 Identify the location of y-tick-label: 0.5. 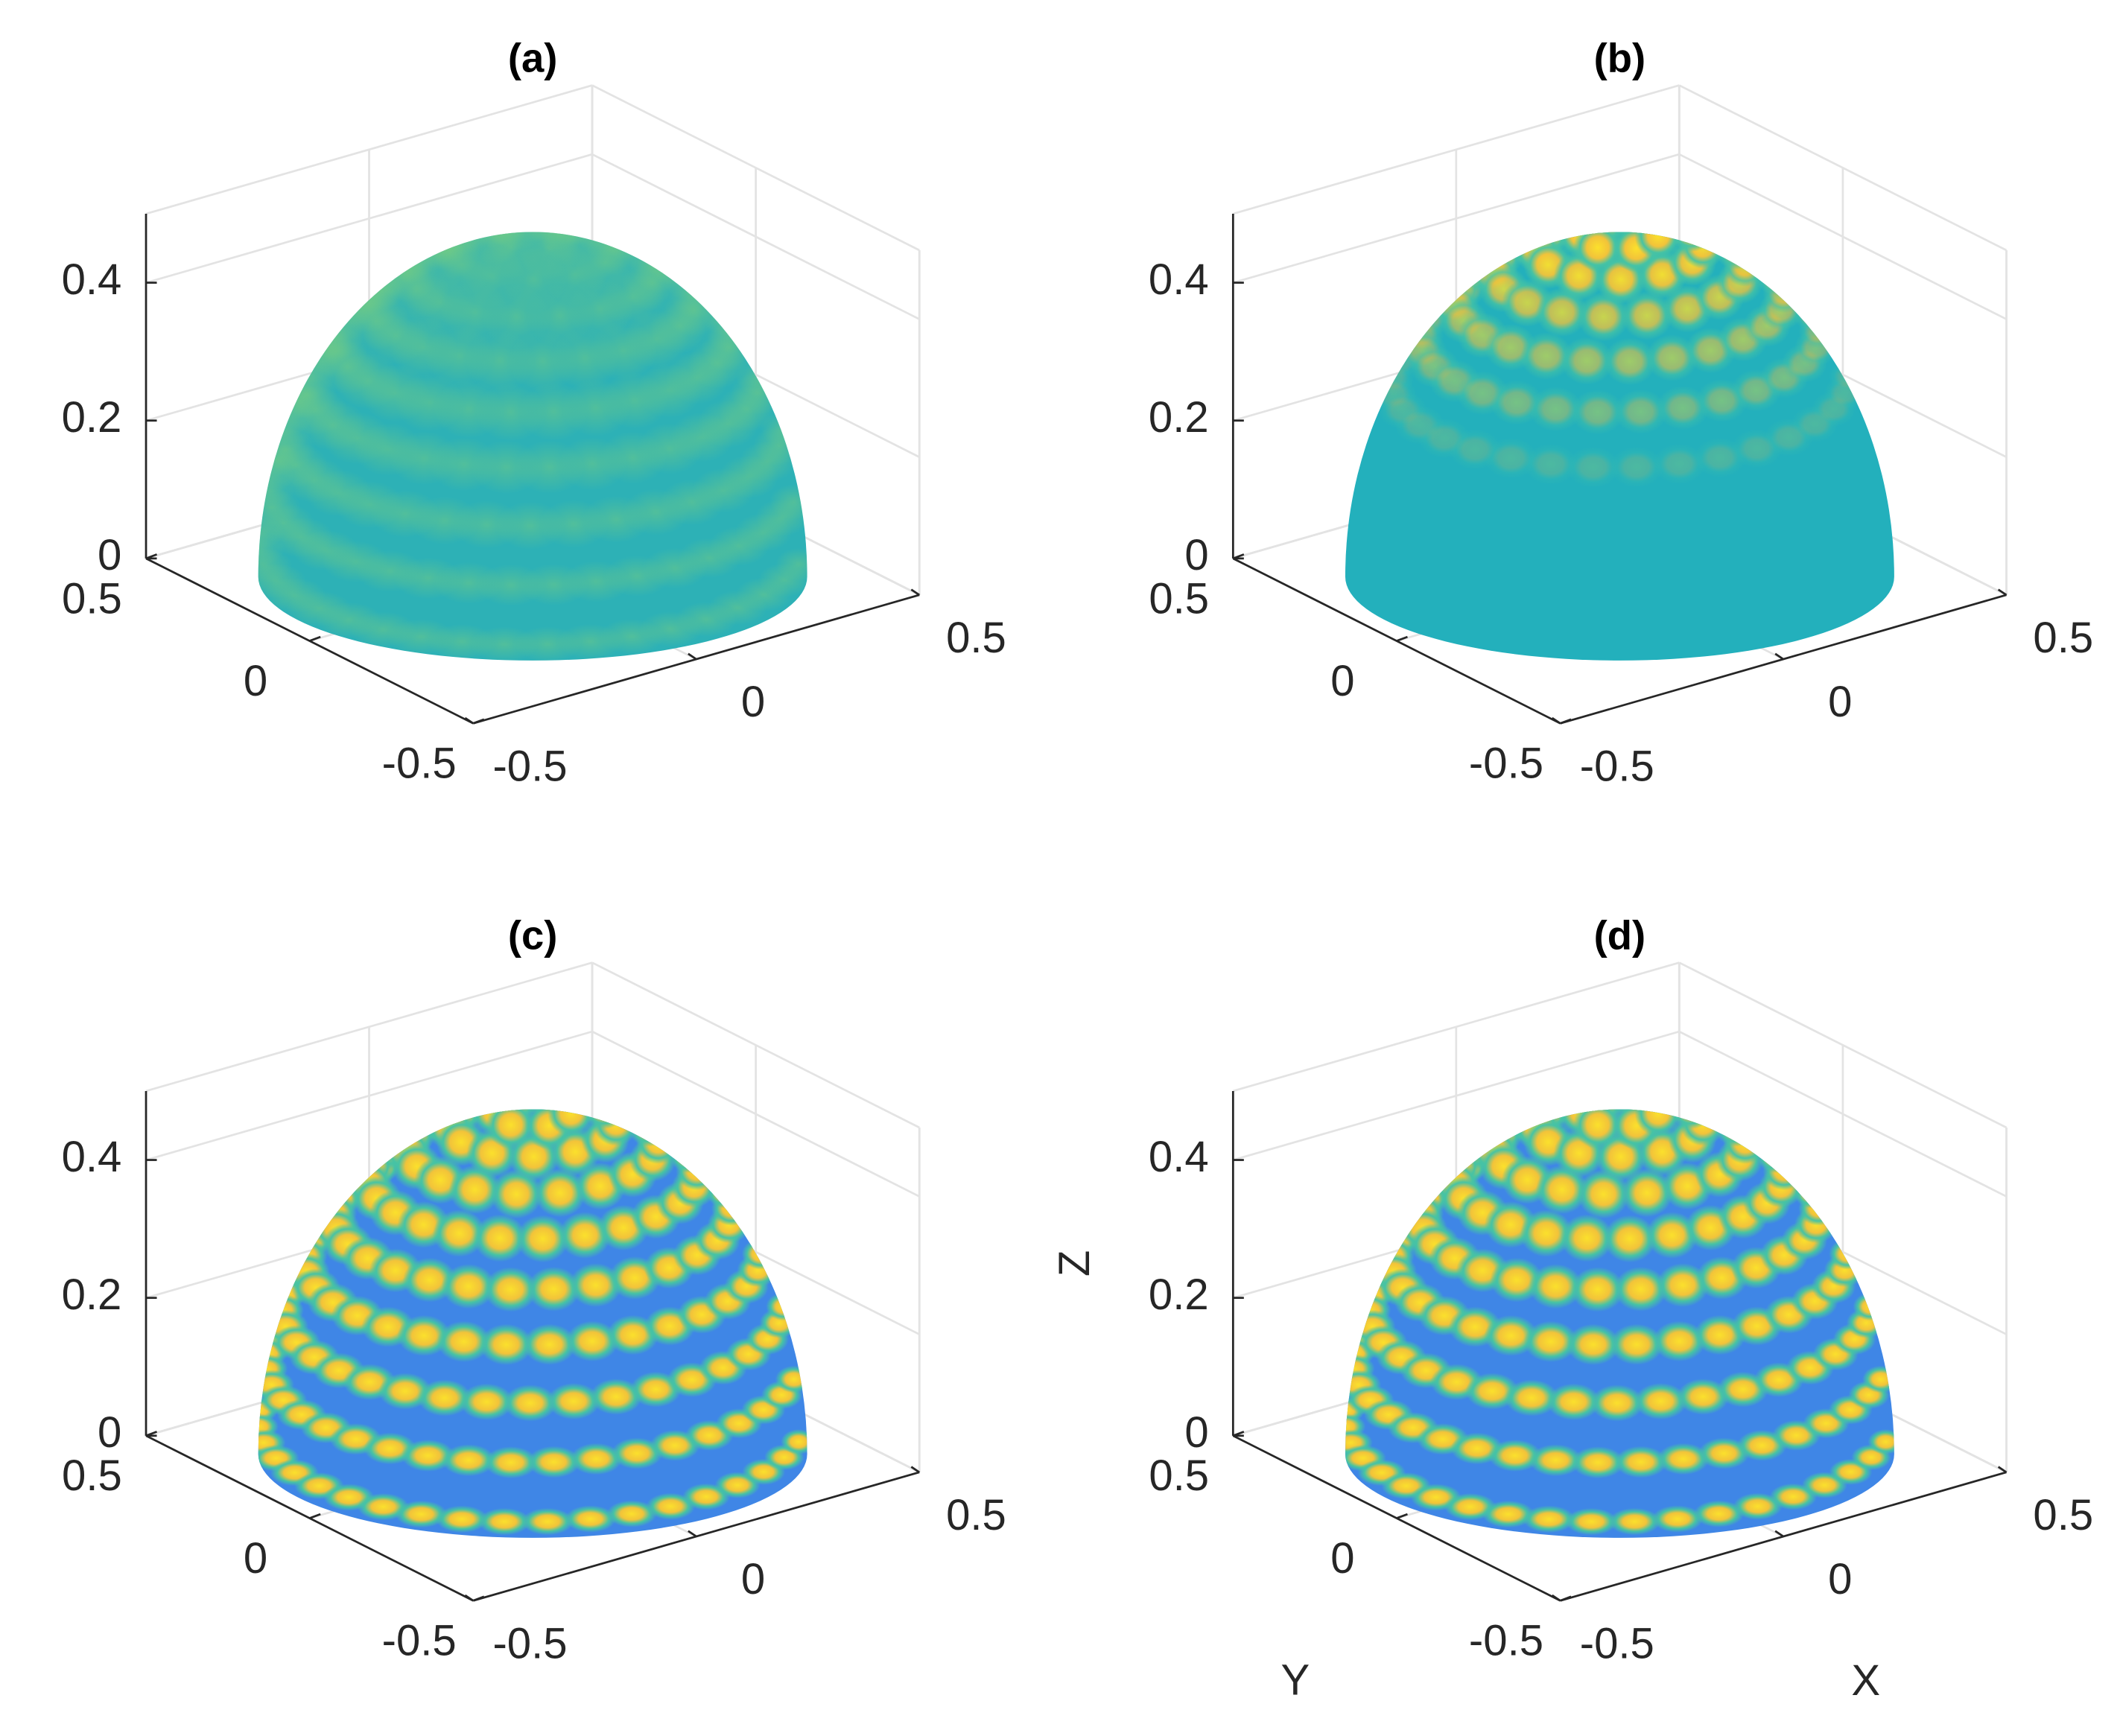
(92, 1476).